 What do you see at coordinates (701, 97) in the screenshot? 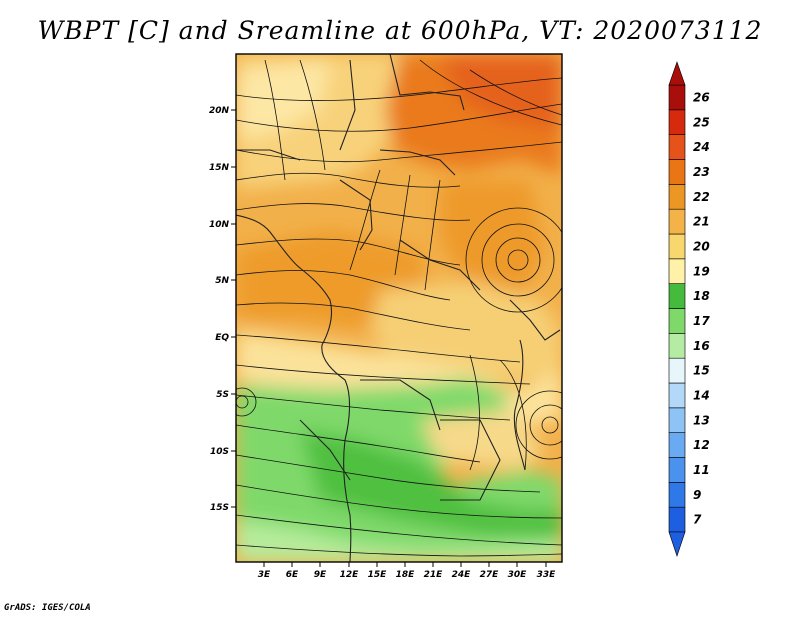
I see `colorbar-label: 26` at bounding box center [701, 97].